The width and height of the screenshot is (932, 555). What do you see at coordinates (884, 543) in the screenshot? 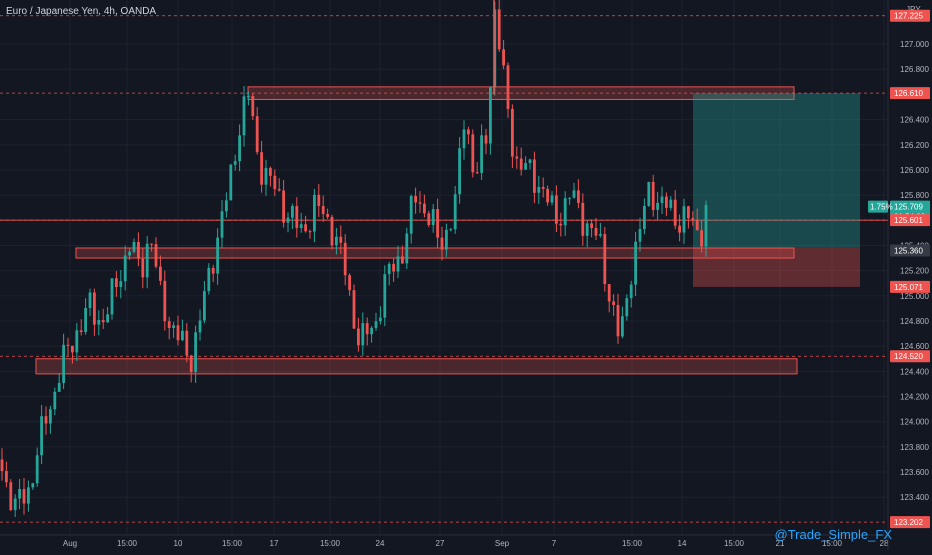
I see `x-tick-label: 28` at bounding box center [884, 543].